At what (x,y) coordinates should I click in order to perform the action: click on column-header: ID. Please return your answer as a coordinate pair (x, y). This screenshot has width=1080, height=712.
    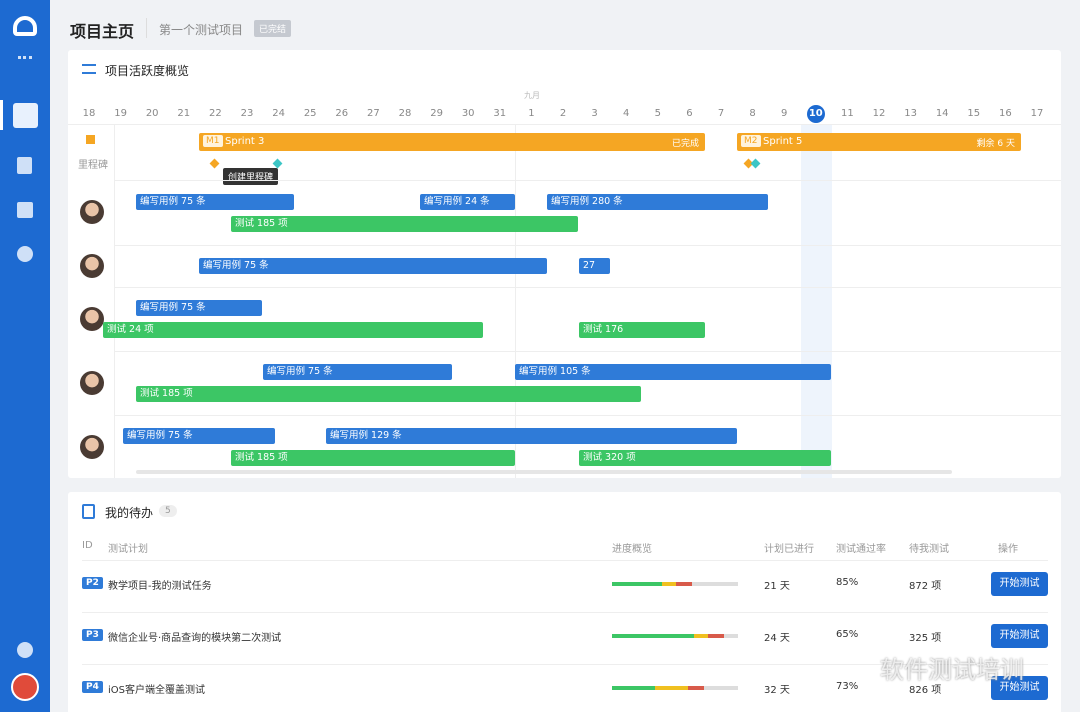
    Looking at the image, I should click on (87, 545).